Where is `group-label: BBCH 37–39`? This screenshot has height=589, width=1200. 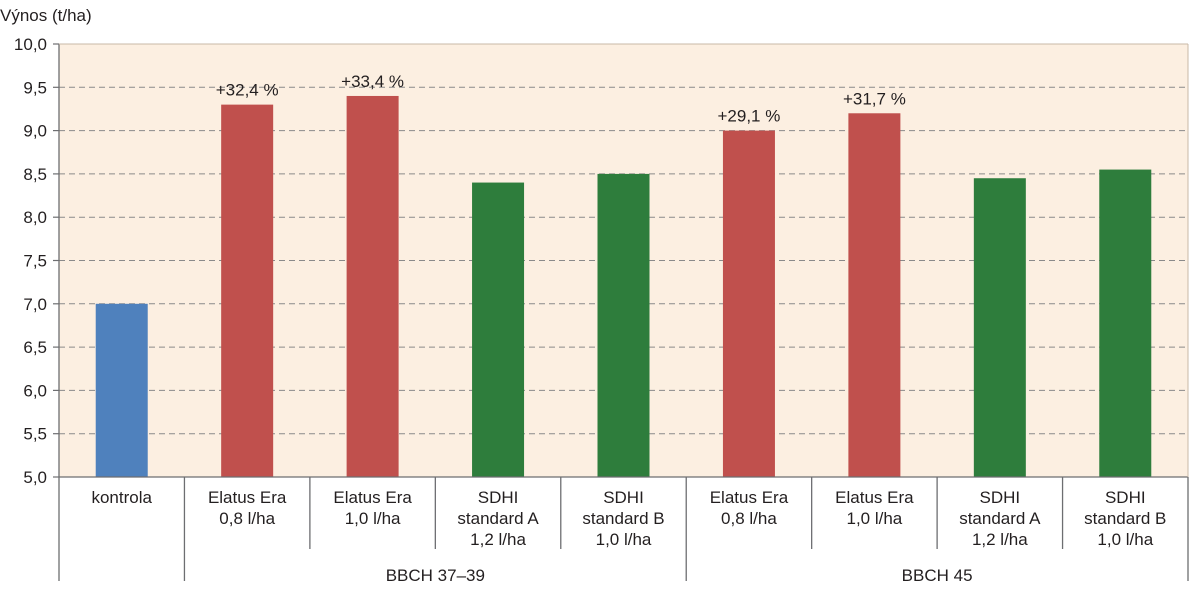
group-label: BBCH 37–39 is located at coordinates (435, 575).